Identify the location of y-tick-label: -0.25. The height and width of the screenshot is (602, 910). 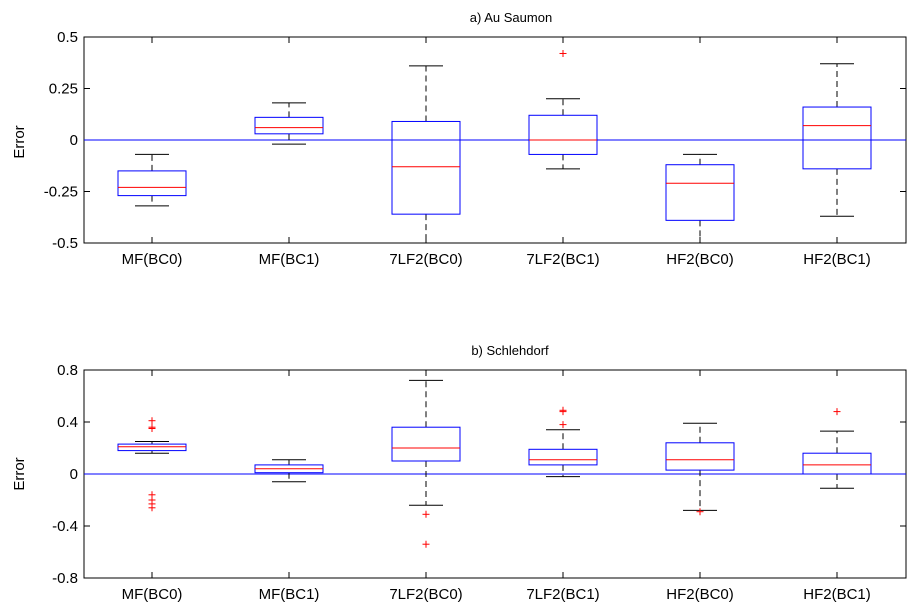
(61, 192).